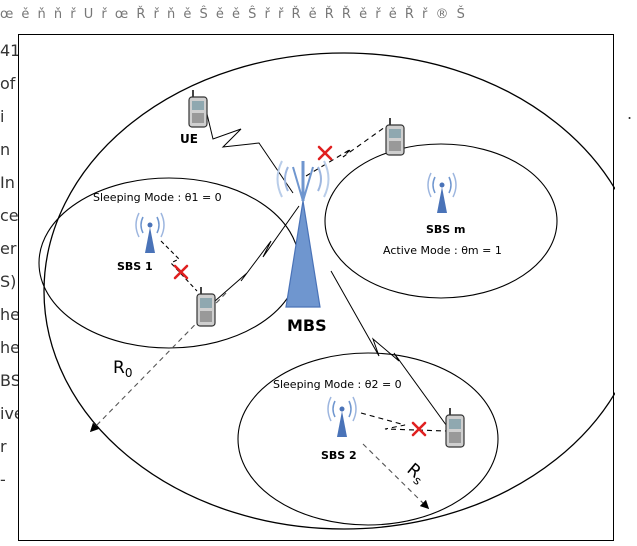 The height and width of the screenshot is (546, 637). I want to click on small-cell-sbs2, so click(368, 439).